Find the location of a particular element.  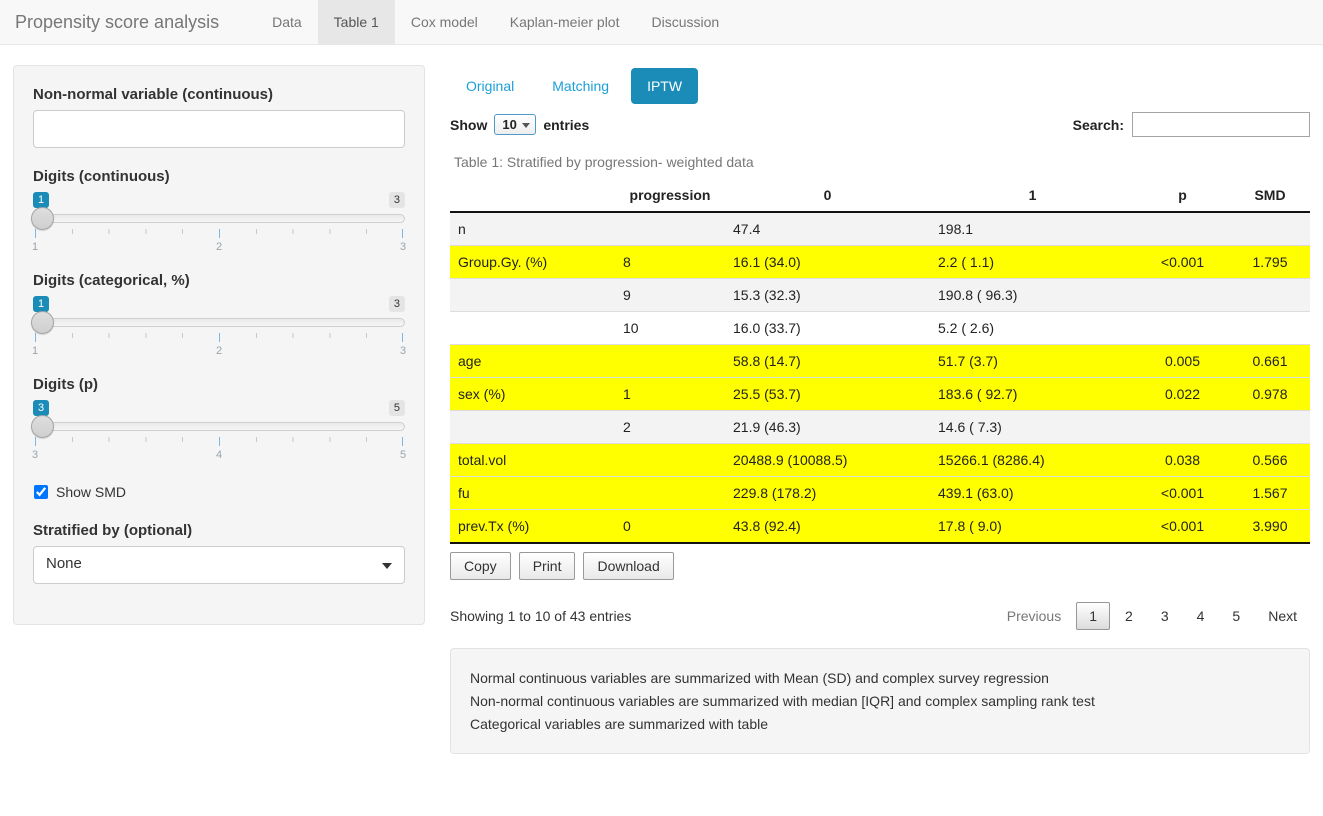

previous-page-button: Previous is located at coordinates (1034, 616).